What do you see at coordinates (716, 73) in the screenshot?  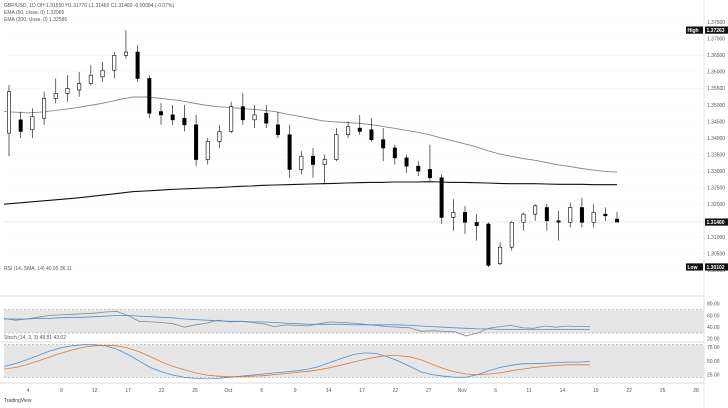 I see `price-tick-label: 1.36000` at bounding box center [716, 73].